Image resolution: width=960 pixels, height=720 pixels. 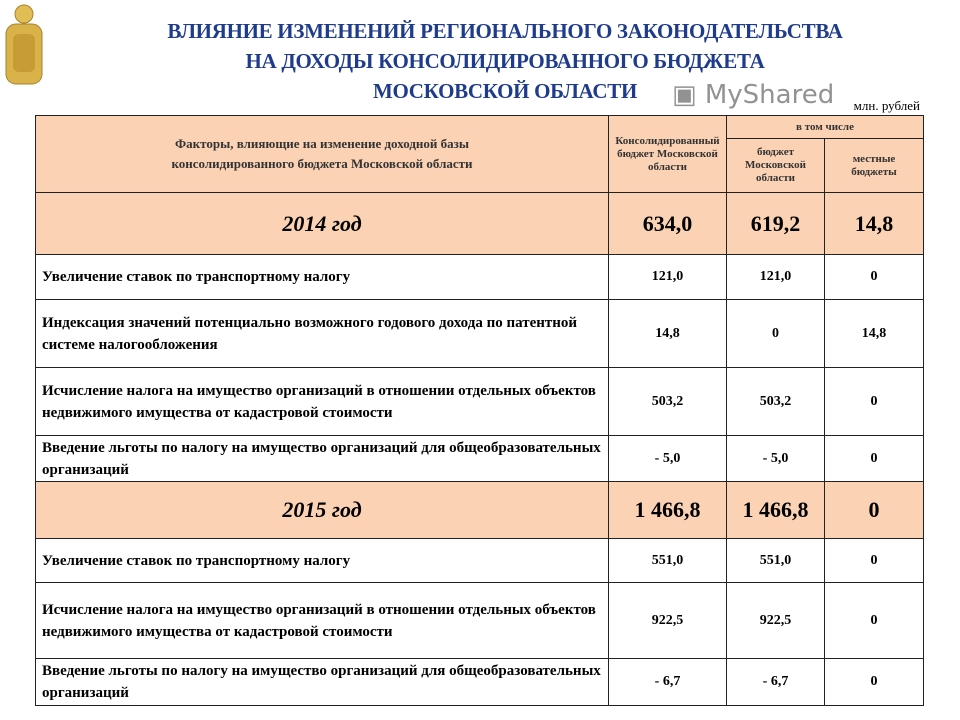 I want to click on row-value: 634,0, so click(x=667, y=223).